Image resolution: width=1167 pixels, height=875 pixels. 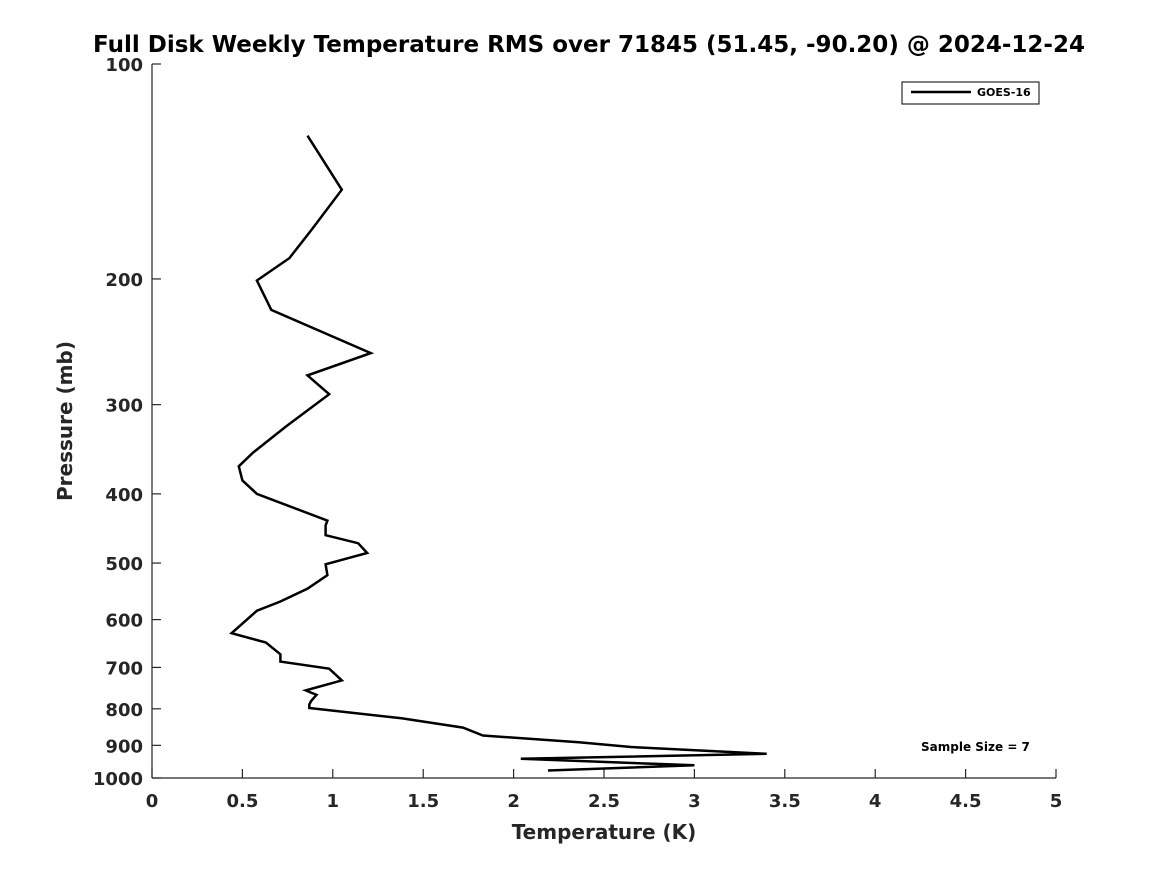 What do you see at coordinates (127, 422) in the screenshot?
I see `y-axis-ticks: 100 200 300 400 500 600 700 800 900 1000` at bounding box center [127, 422].